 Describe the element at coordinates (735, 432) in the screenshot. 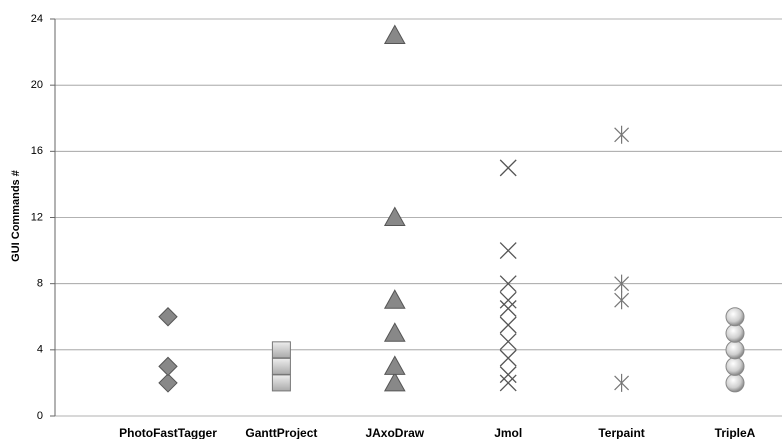

I see `x-tick-label: TripleA` at that location.